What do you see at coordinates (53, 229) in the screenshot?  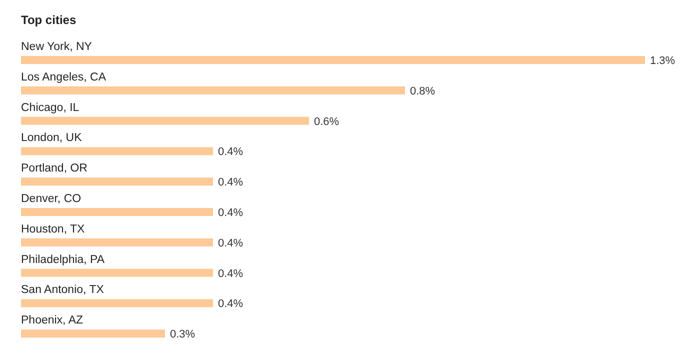 I see `y-tick-label: Houston, TX` at bounding box center [53, 229].